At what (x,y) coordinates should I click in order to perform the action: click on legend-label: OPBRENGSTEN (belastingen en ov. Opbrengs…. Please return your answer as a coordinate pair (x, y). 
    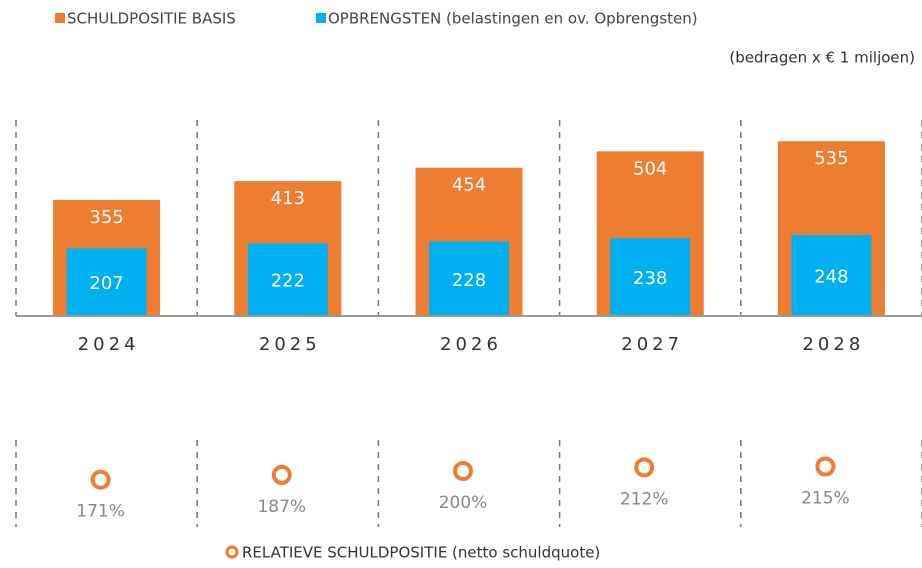
    Looking at the image, I should click on (513, 19).